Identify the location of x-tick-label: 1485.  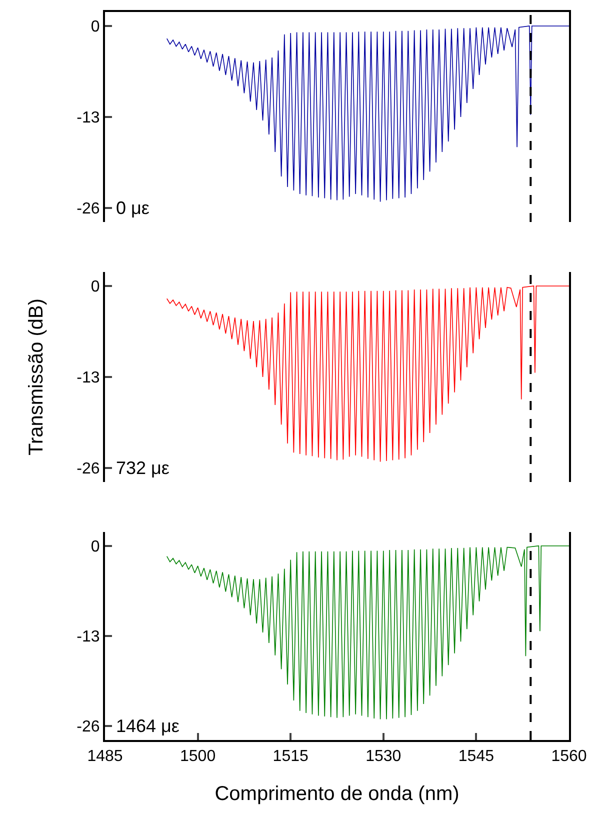
(105, 757).